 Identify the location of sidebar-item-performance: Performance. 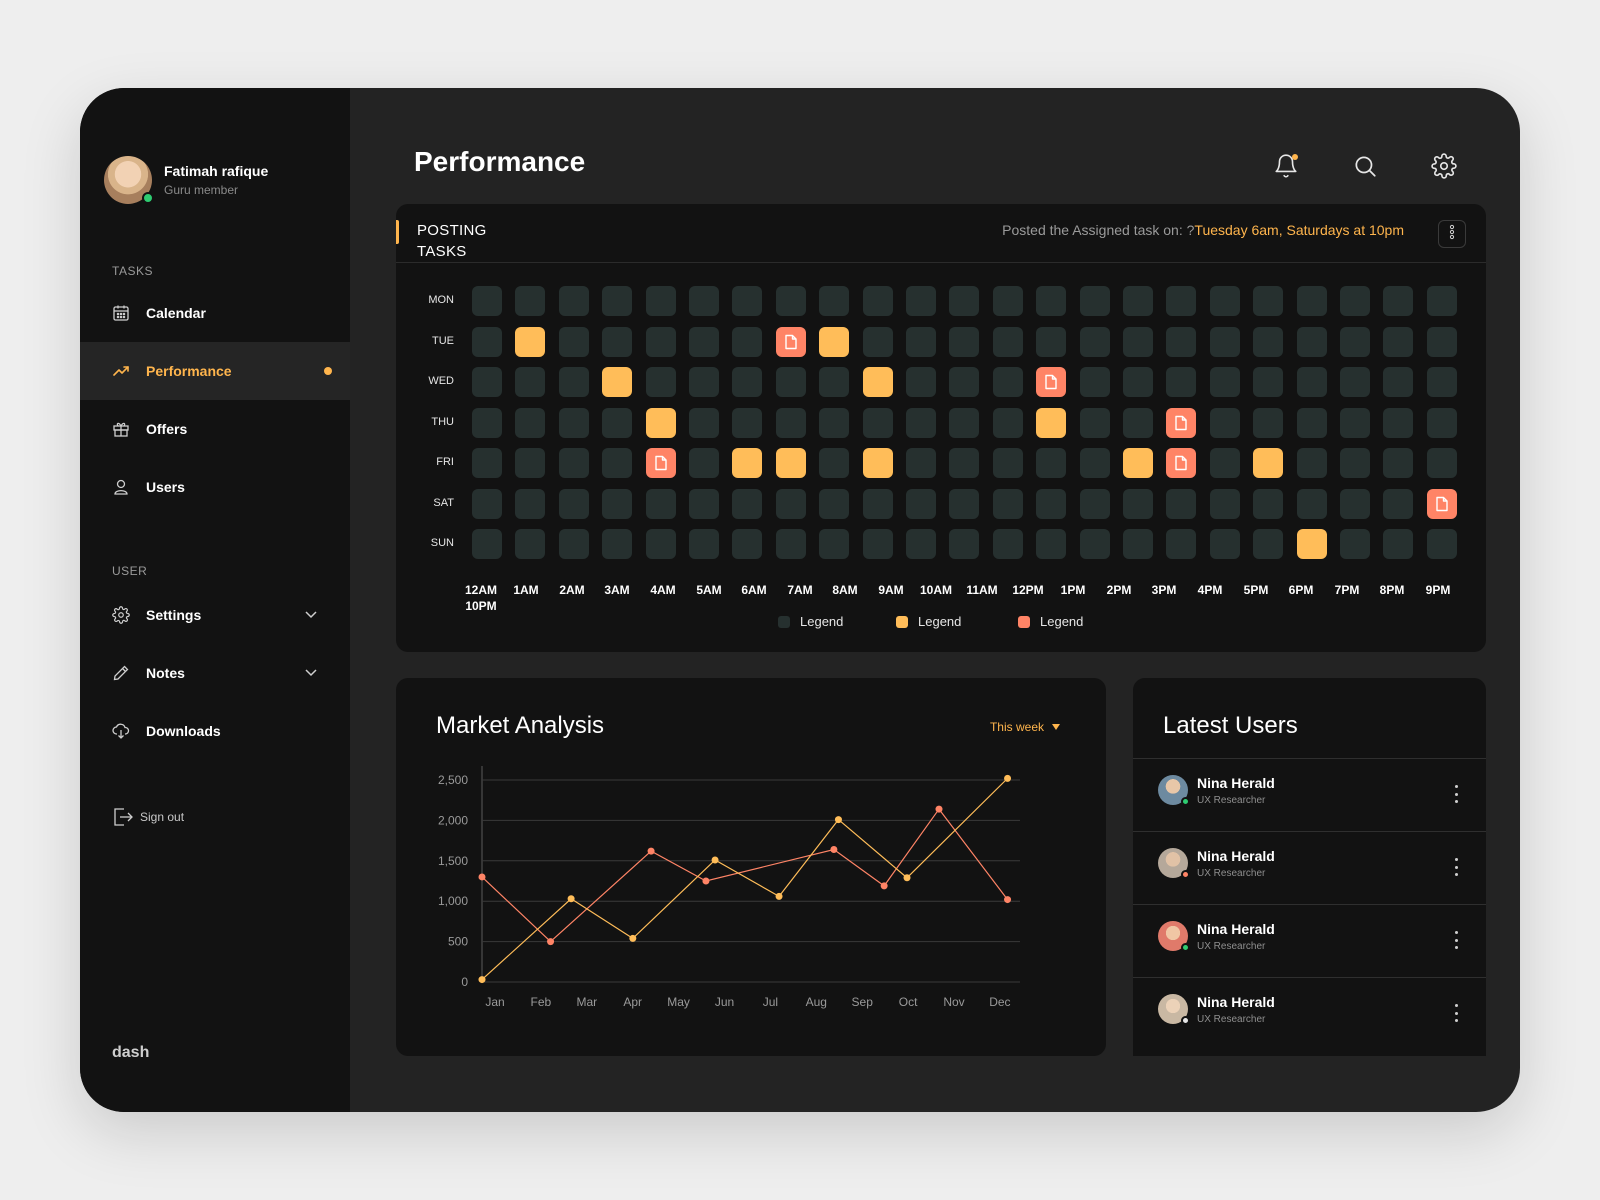
(215, 371).